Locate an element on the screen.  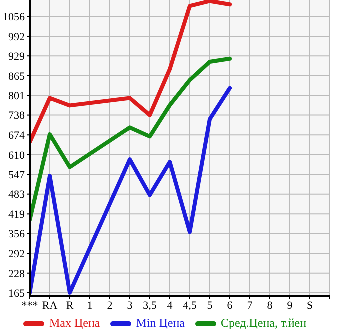
x-tick-label: 9 is located at coordinates (290, 306).